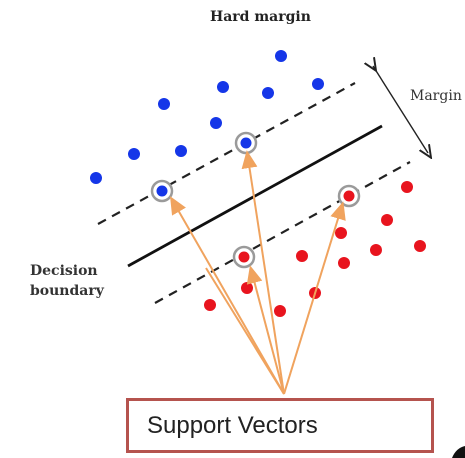 Image resolution: width=465 pixels, height=458 pixels. I want to click on support-vectors, so click(255, 200).